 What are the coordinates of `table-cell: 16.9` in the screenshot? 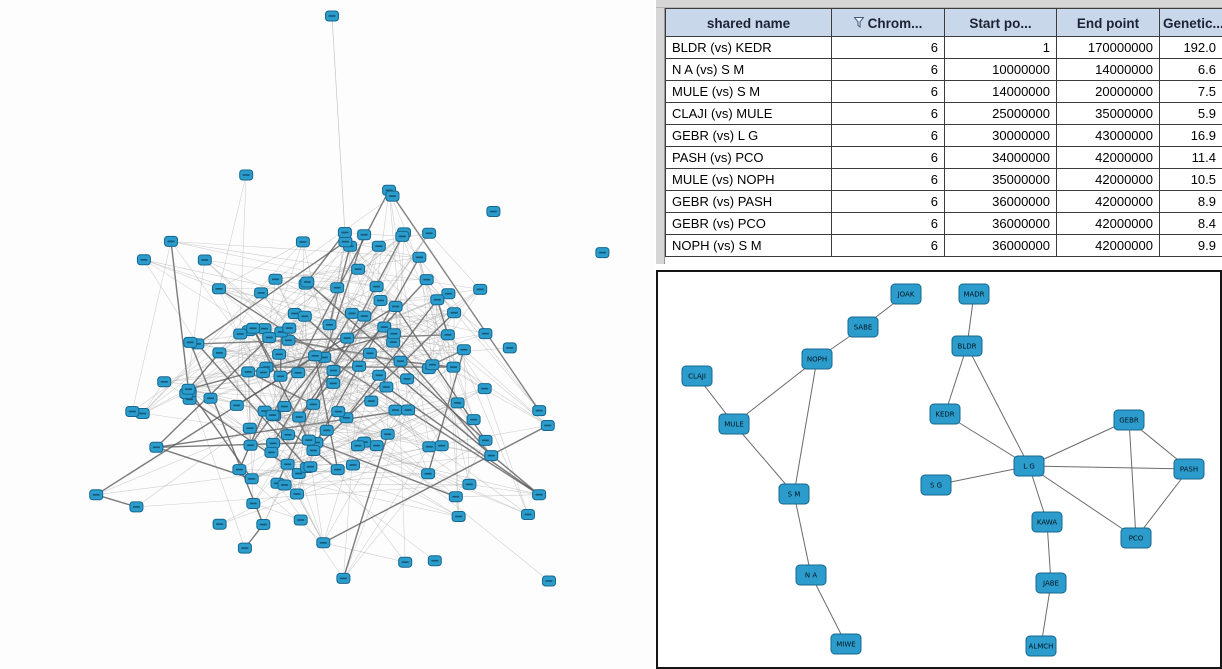 It's located at (1190, 135).